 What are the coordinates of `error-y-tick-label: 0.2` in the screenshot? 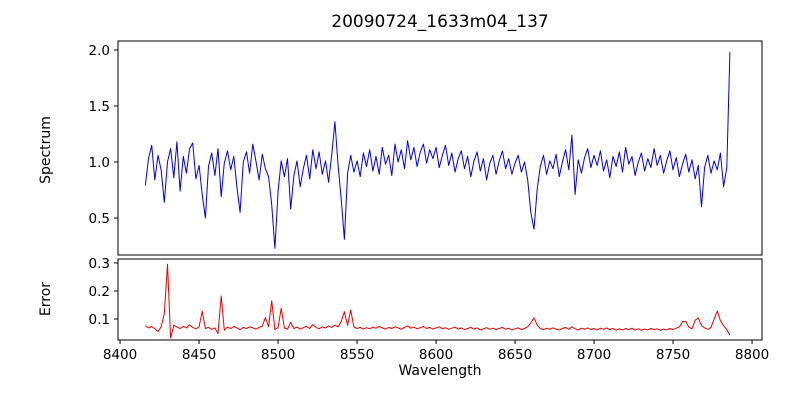 It's located at (99, 292).